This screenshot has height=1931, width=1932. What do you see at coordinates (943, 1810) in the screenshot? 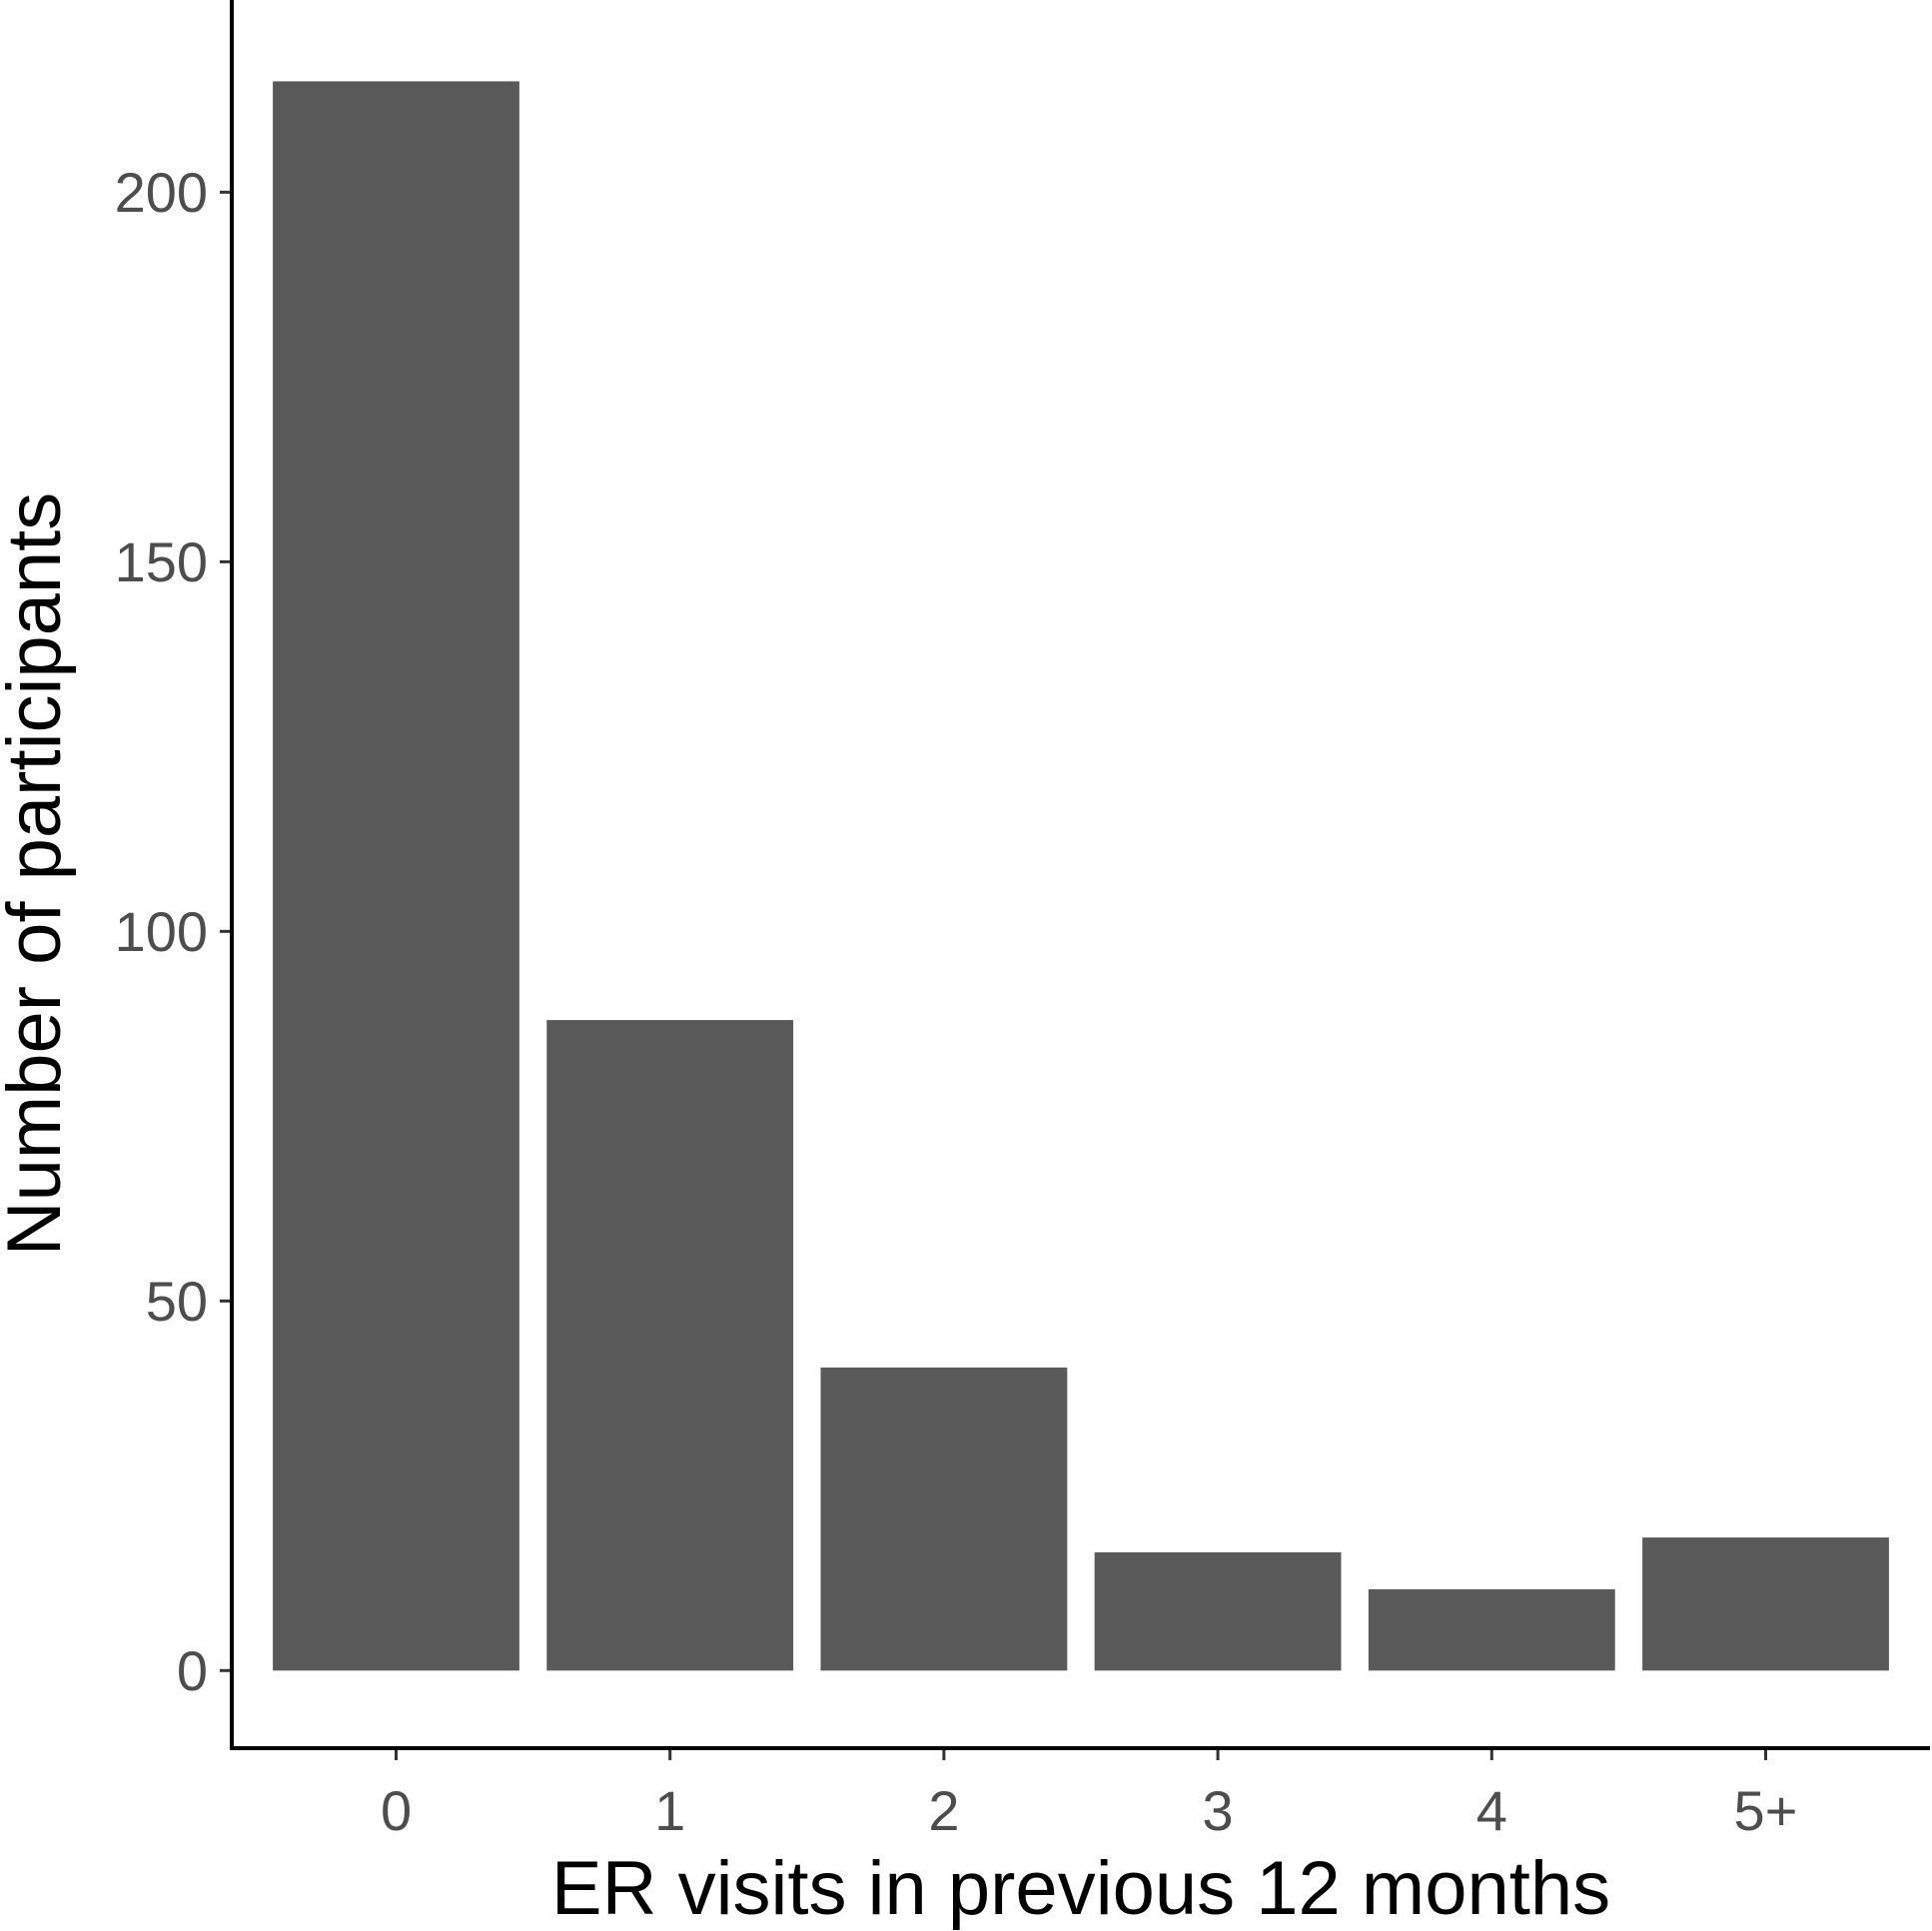
I see `x-tick-label: 2` at bounding box center [943, 1810].